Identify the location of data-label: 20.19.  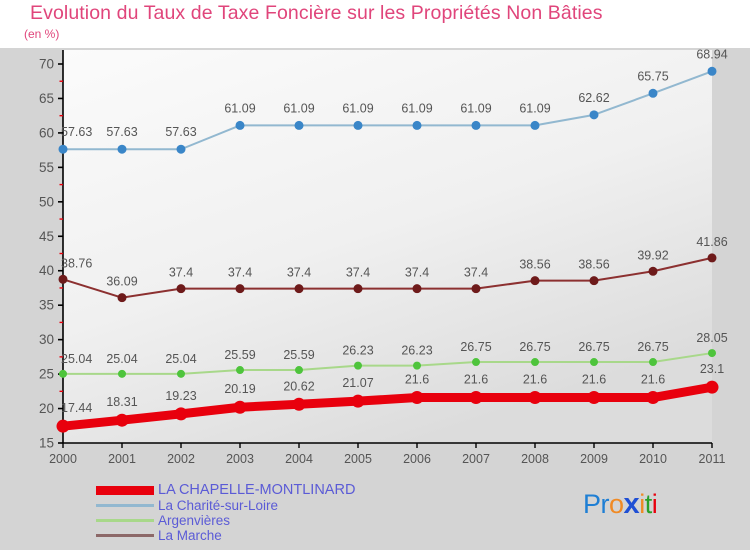
(239, 389).